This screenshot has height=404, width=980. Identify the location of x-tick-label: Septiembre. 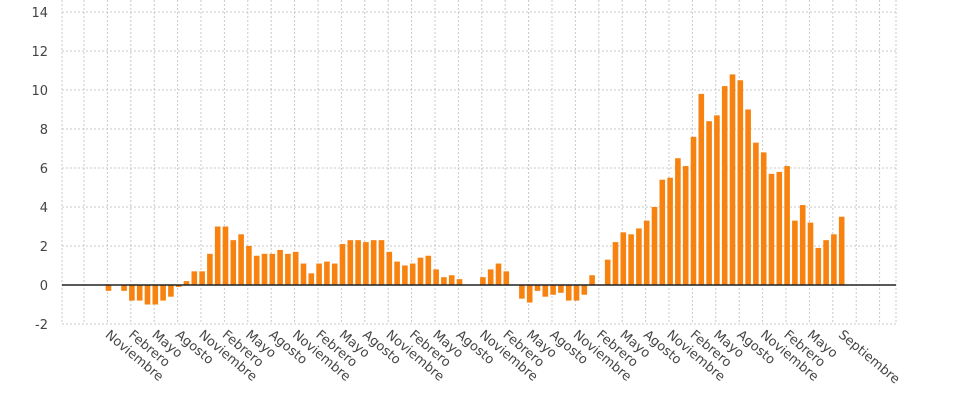
(868, 358).